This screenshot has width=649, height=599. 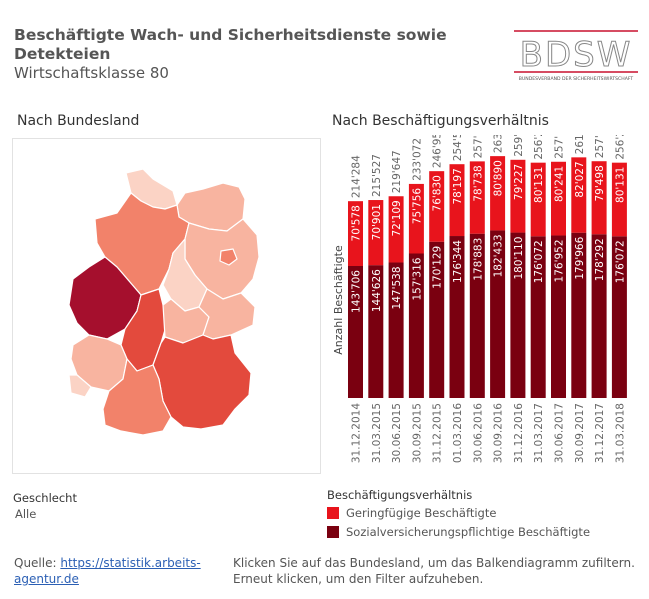 I want to click on data-label-total: 233'072, so click(x=417, y=159).